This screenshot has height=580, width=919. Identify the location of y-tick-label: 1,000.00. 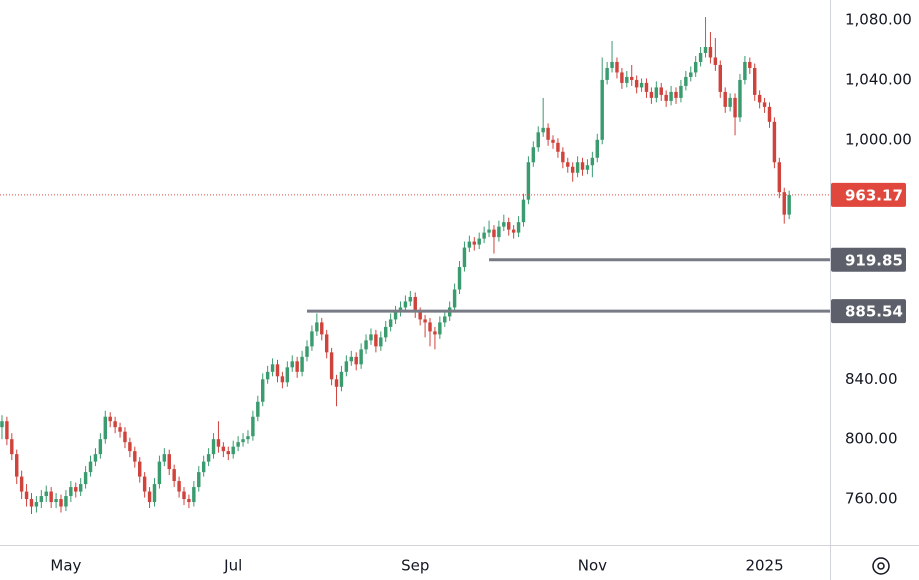
(878, 139).